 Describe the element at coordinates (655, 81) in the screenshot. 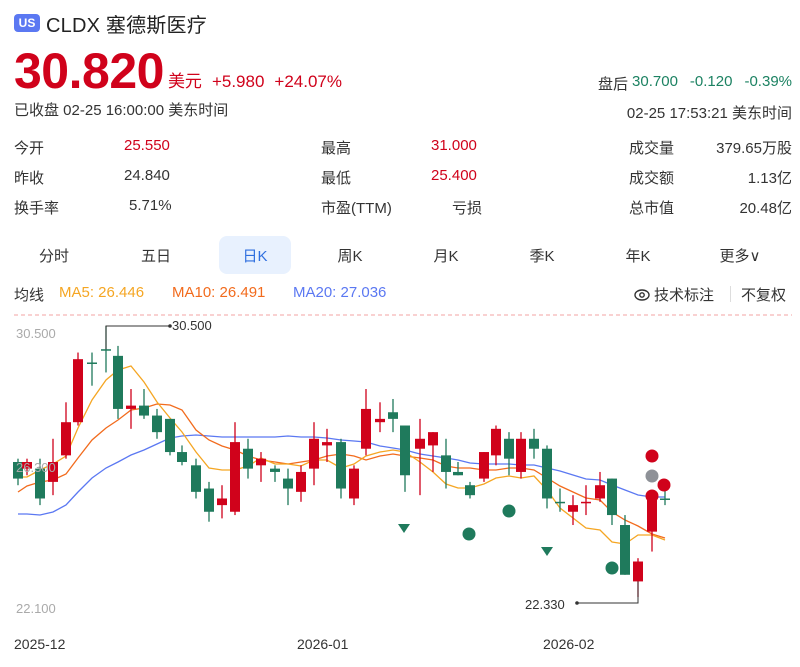

I see `after-hours-price: 30.700` at that location.